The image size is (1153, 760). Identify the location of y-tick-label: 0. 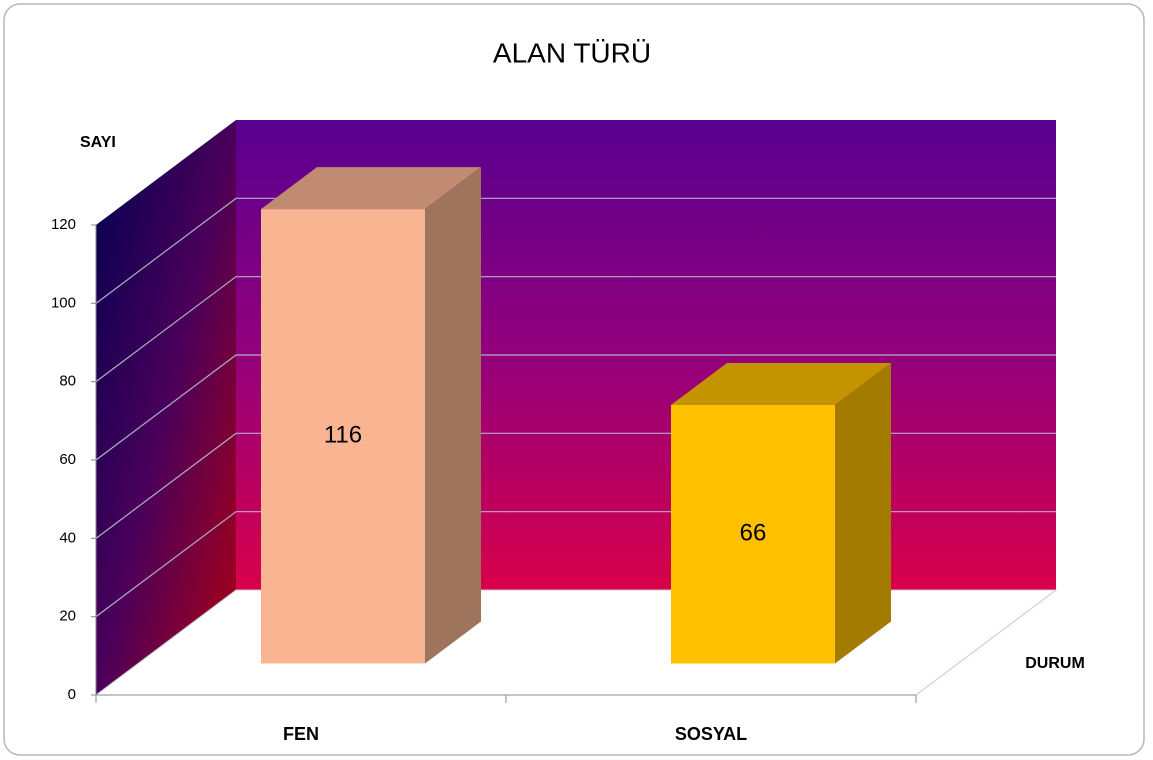
(72, 694).